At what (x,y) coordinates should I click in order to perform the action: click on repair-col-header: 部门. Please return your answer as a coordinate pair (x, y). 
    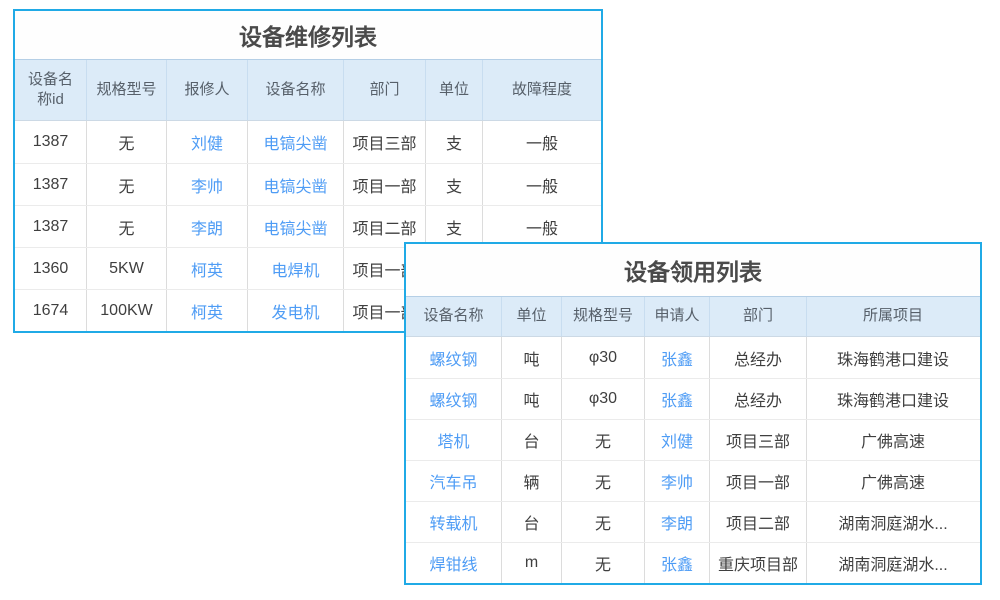
    Looking at the image, I should click on (385, 90).